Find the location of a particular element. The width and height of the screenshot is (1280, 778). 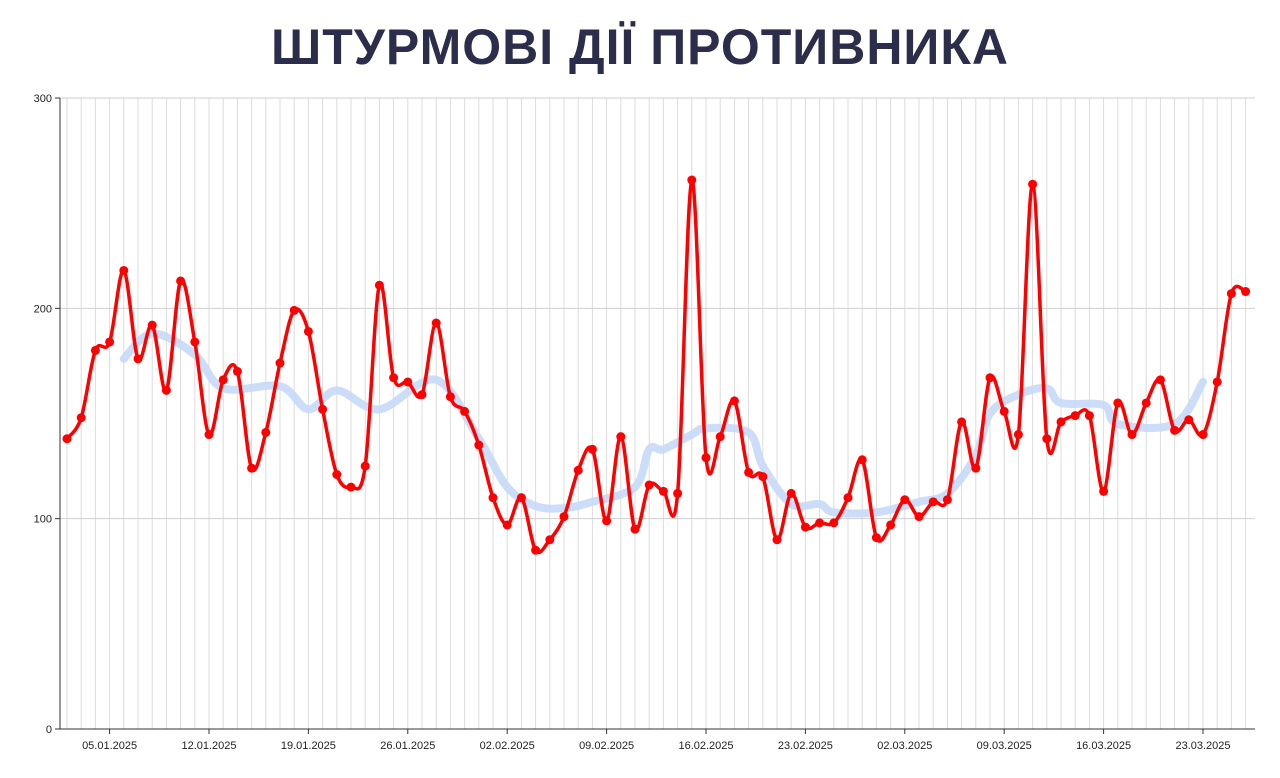

x-tick-label: 12.01.2025 is located at coordinates (208, 746).